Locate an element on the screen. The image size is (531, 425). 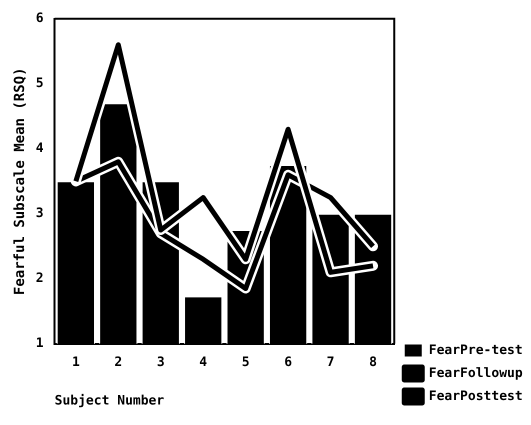
y-tick-label: 2 is located at coordinates (40, 278).